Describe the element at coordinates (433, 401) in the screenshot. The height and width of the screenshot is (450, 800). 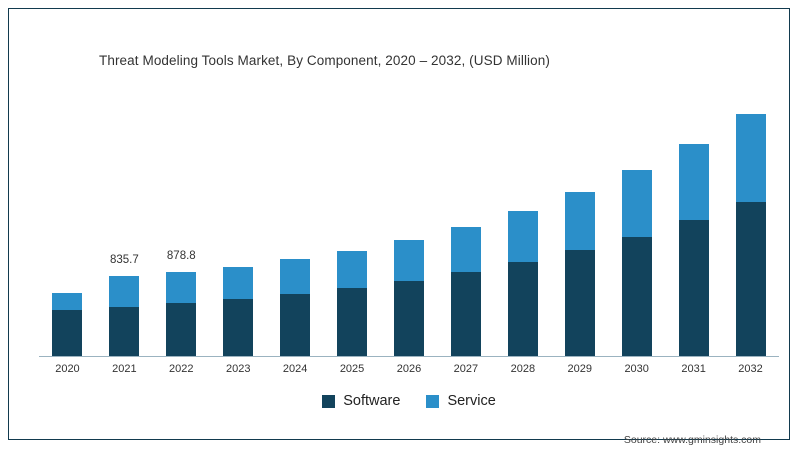
I see `legend-swatch-service` at that location.